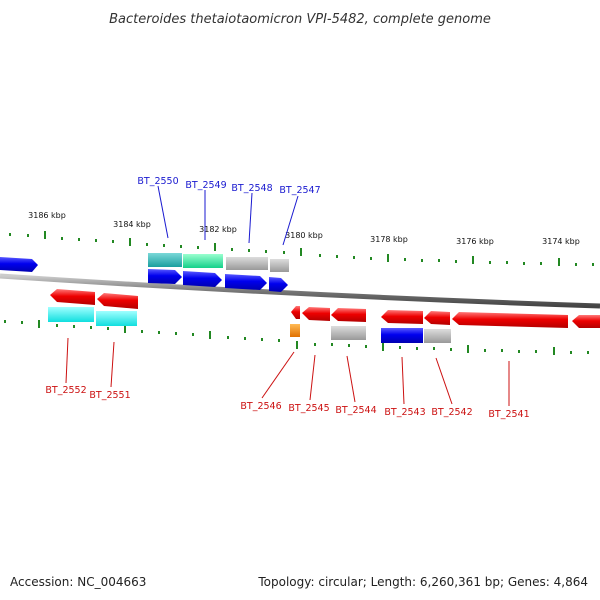  I want to click on lower-tick-row, so click(296, 337).